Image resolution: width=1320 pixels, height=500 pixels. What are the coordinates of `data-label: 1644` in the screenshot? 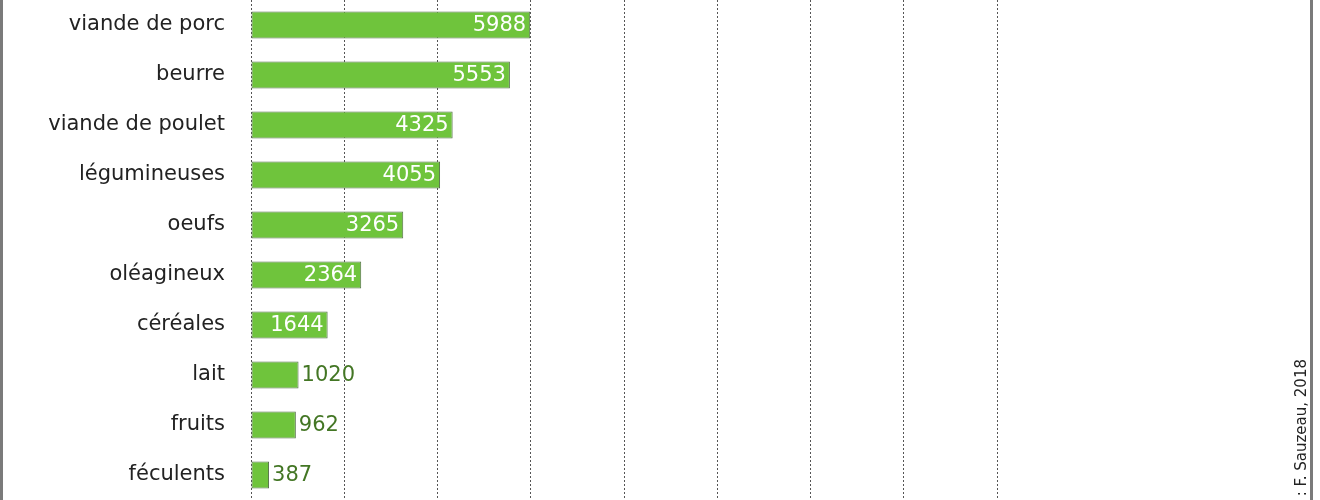 It's located at (297, 324).